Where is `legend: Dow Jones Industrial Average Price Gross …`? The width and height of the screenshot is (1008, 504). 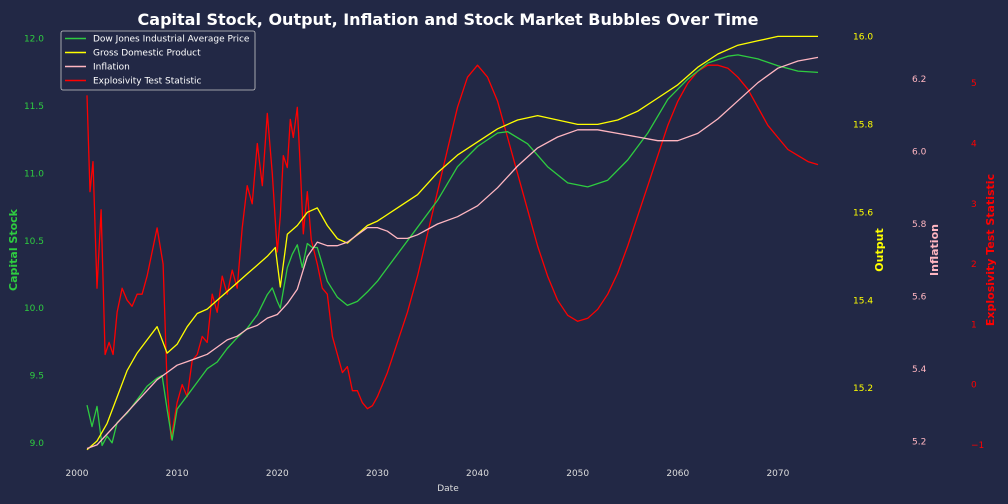 legend: Dow Jones Industrial Average Price Gross … is located at coordinates (158, 60).